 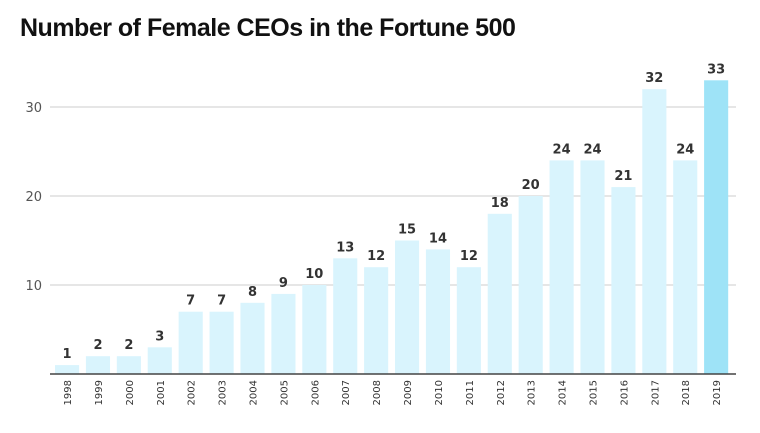 I want to click on data-label: 1, so click(x=67, y=354).